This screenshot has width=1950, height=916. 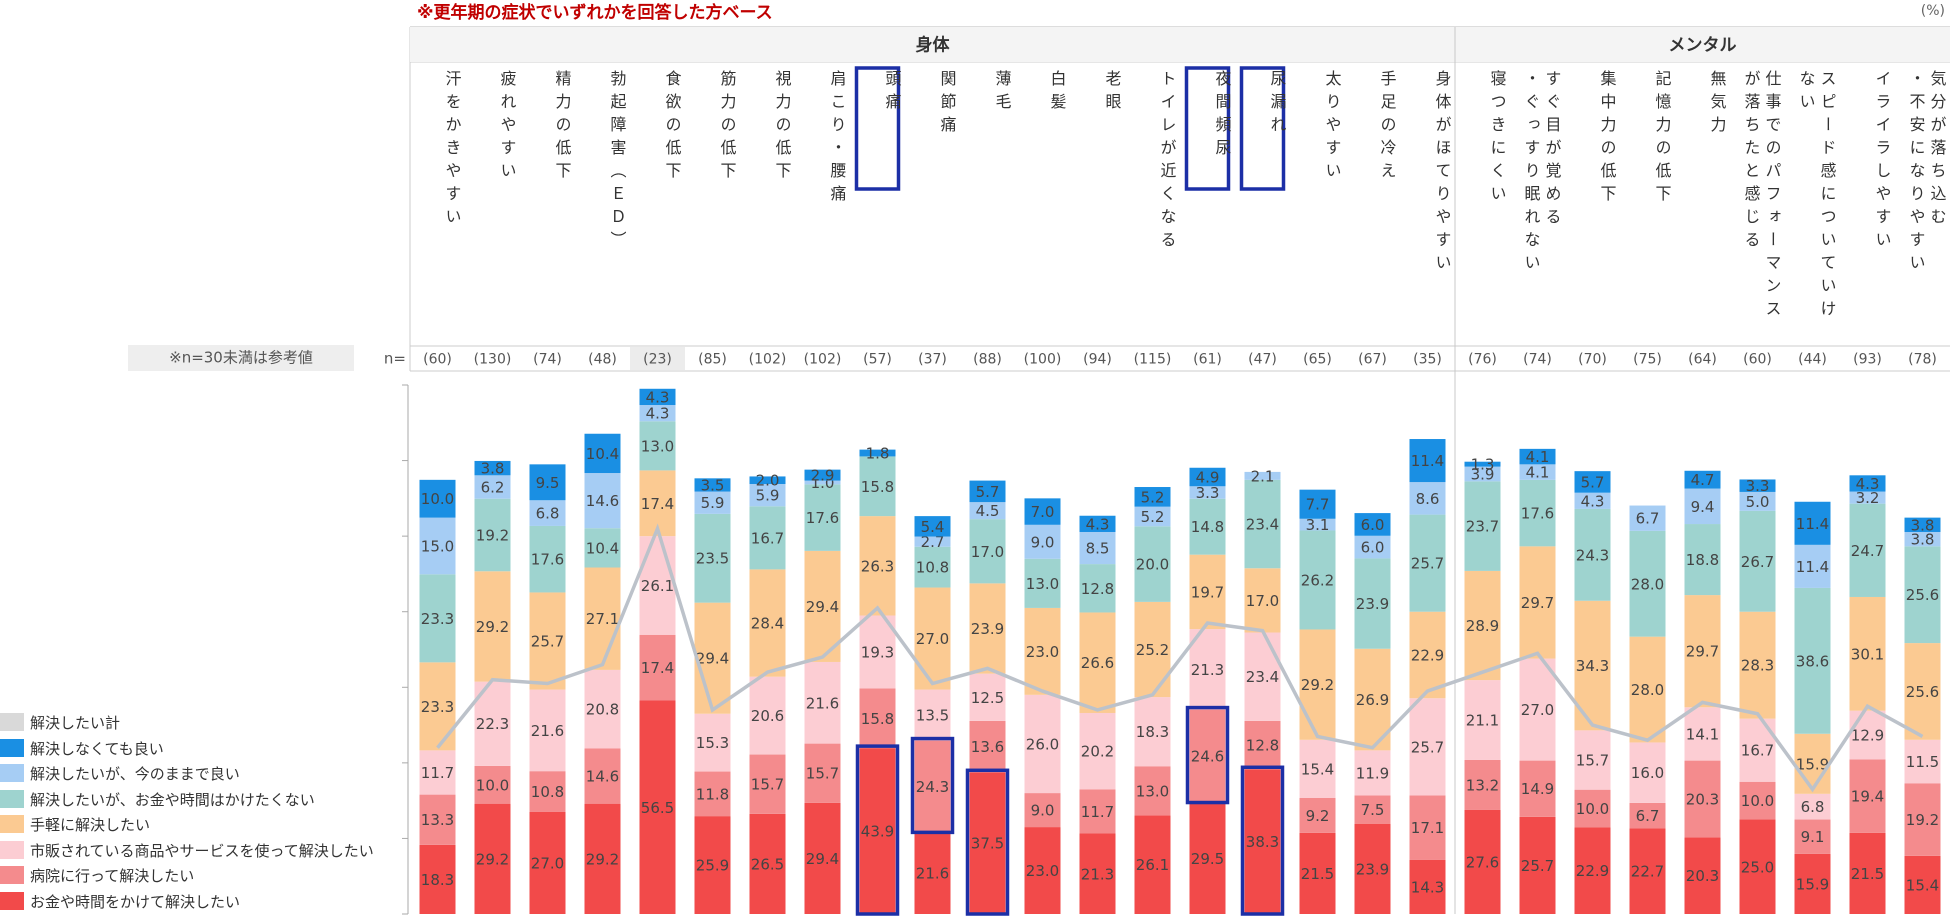 I want to click on value-label: 26.6, so click(x=1097, y=663).